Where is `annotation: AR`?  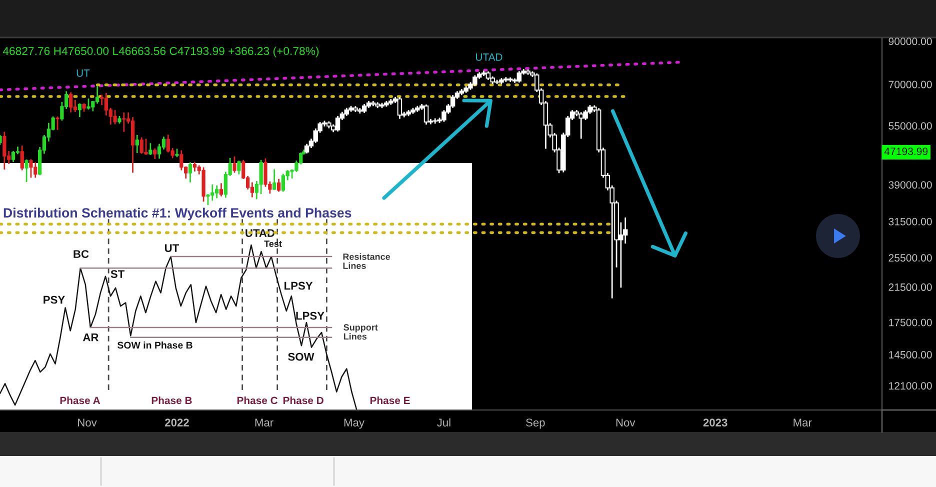 annotation: AR is located at coordinates (90, 338).